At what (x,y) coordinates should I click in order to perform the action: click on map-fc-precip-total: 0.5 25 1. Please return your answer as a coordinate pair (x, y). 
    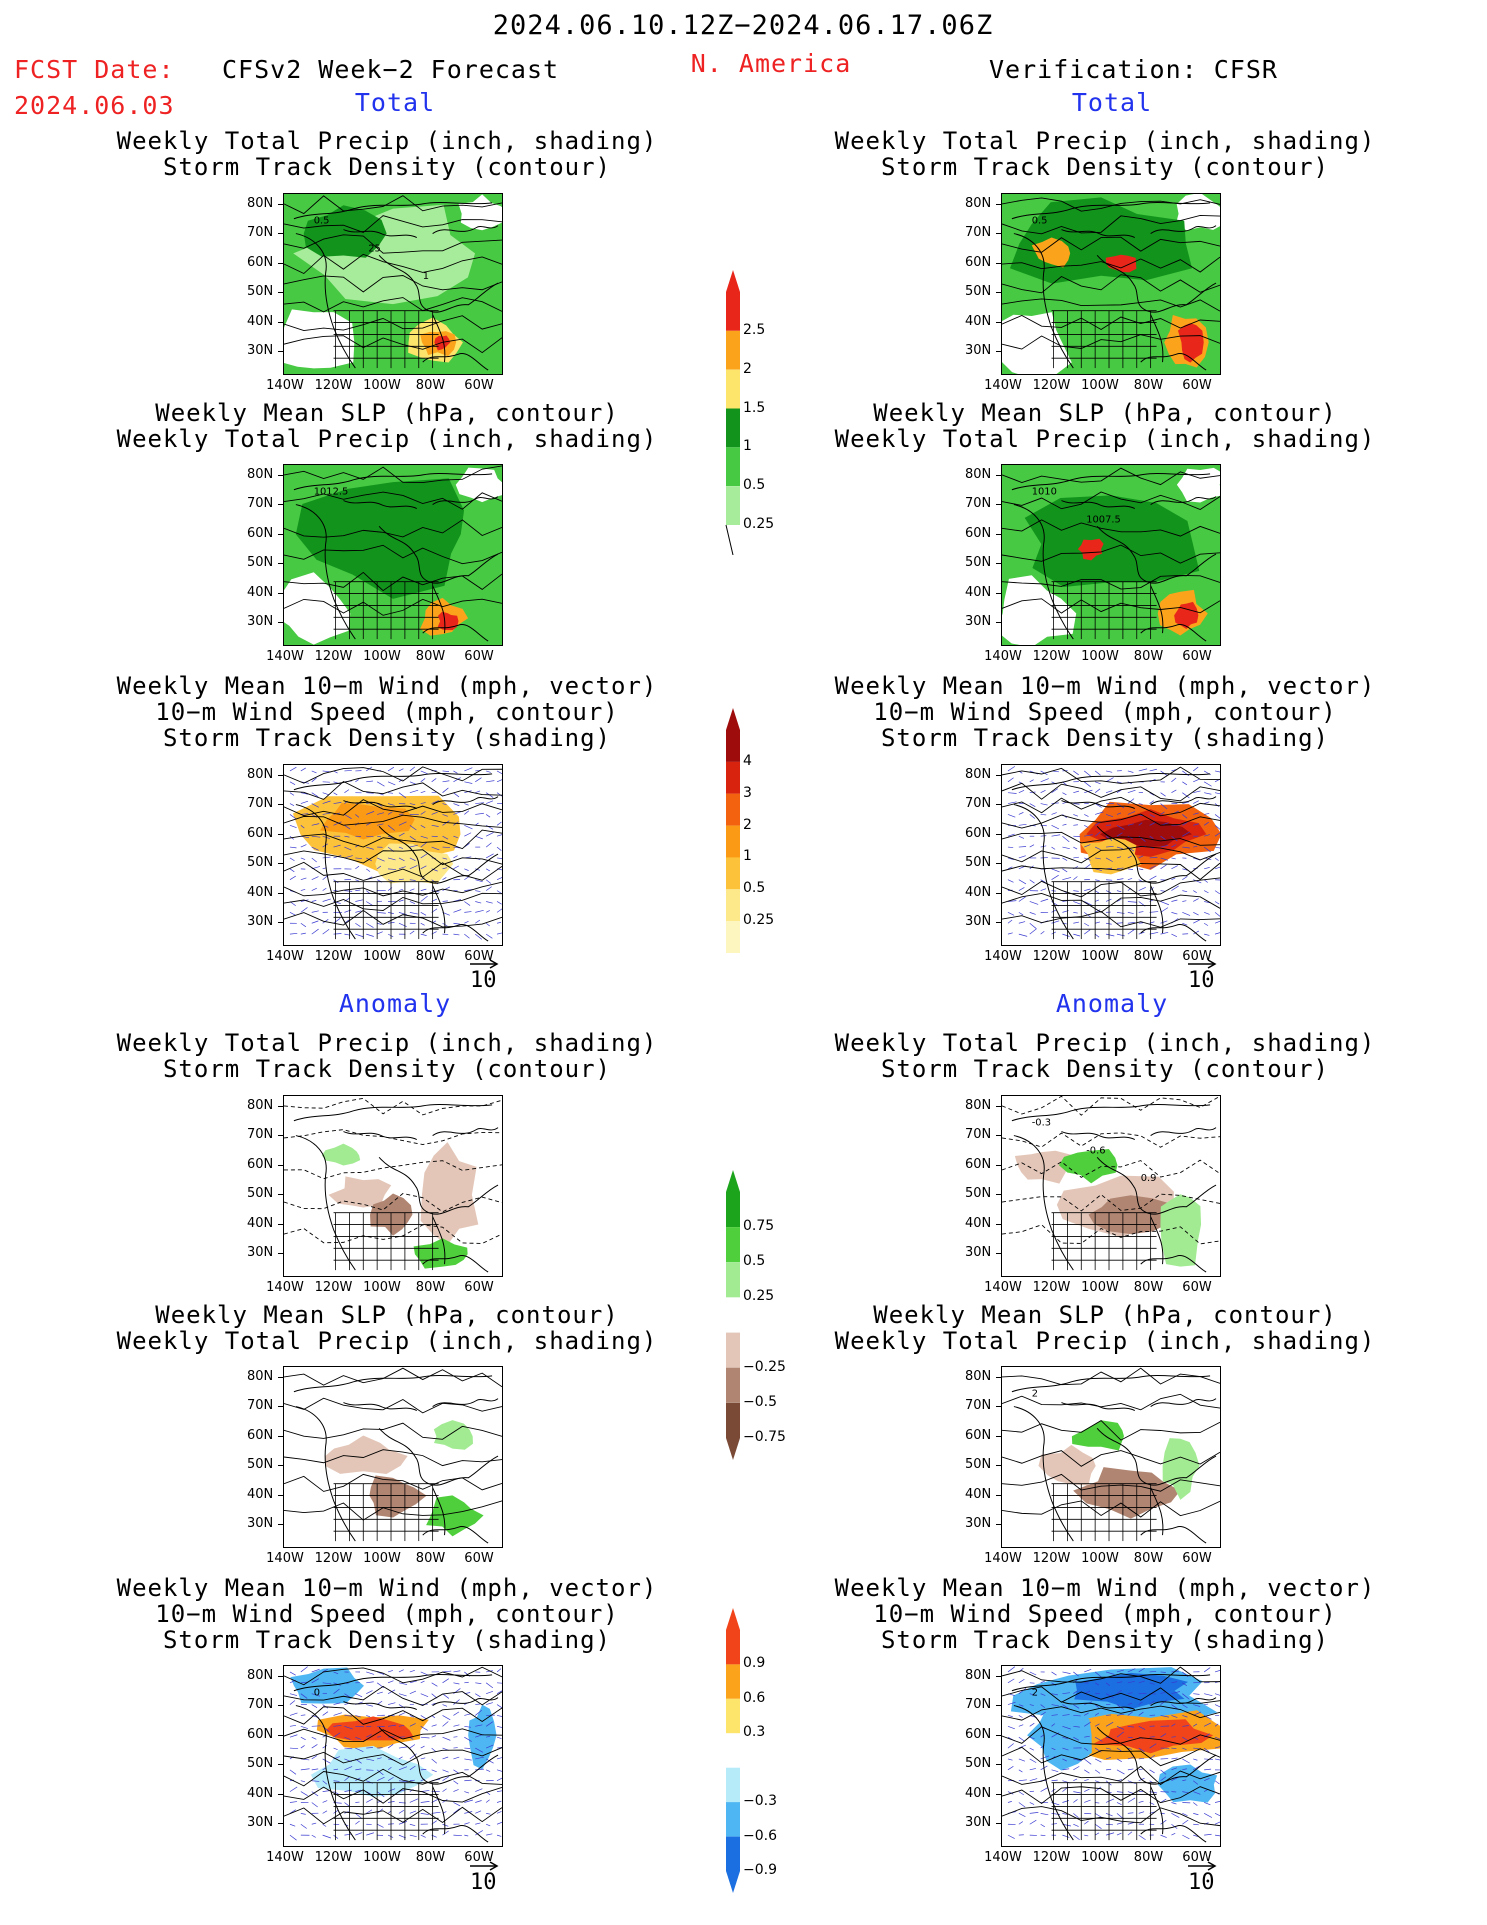
    Looking at the image, I should click on (393, 284).